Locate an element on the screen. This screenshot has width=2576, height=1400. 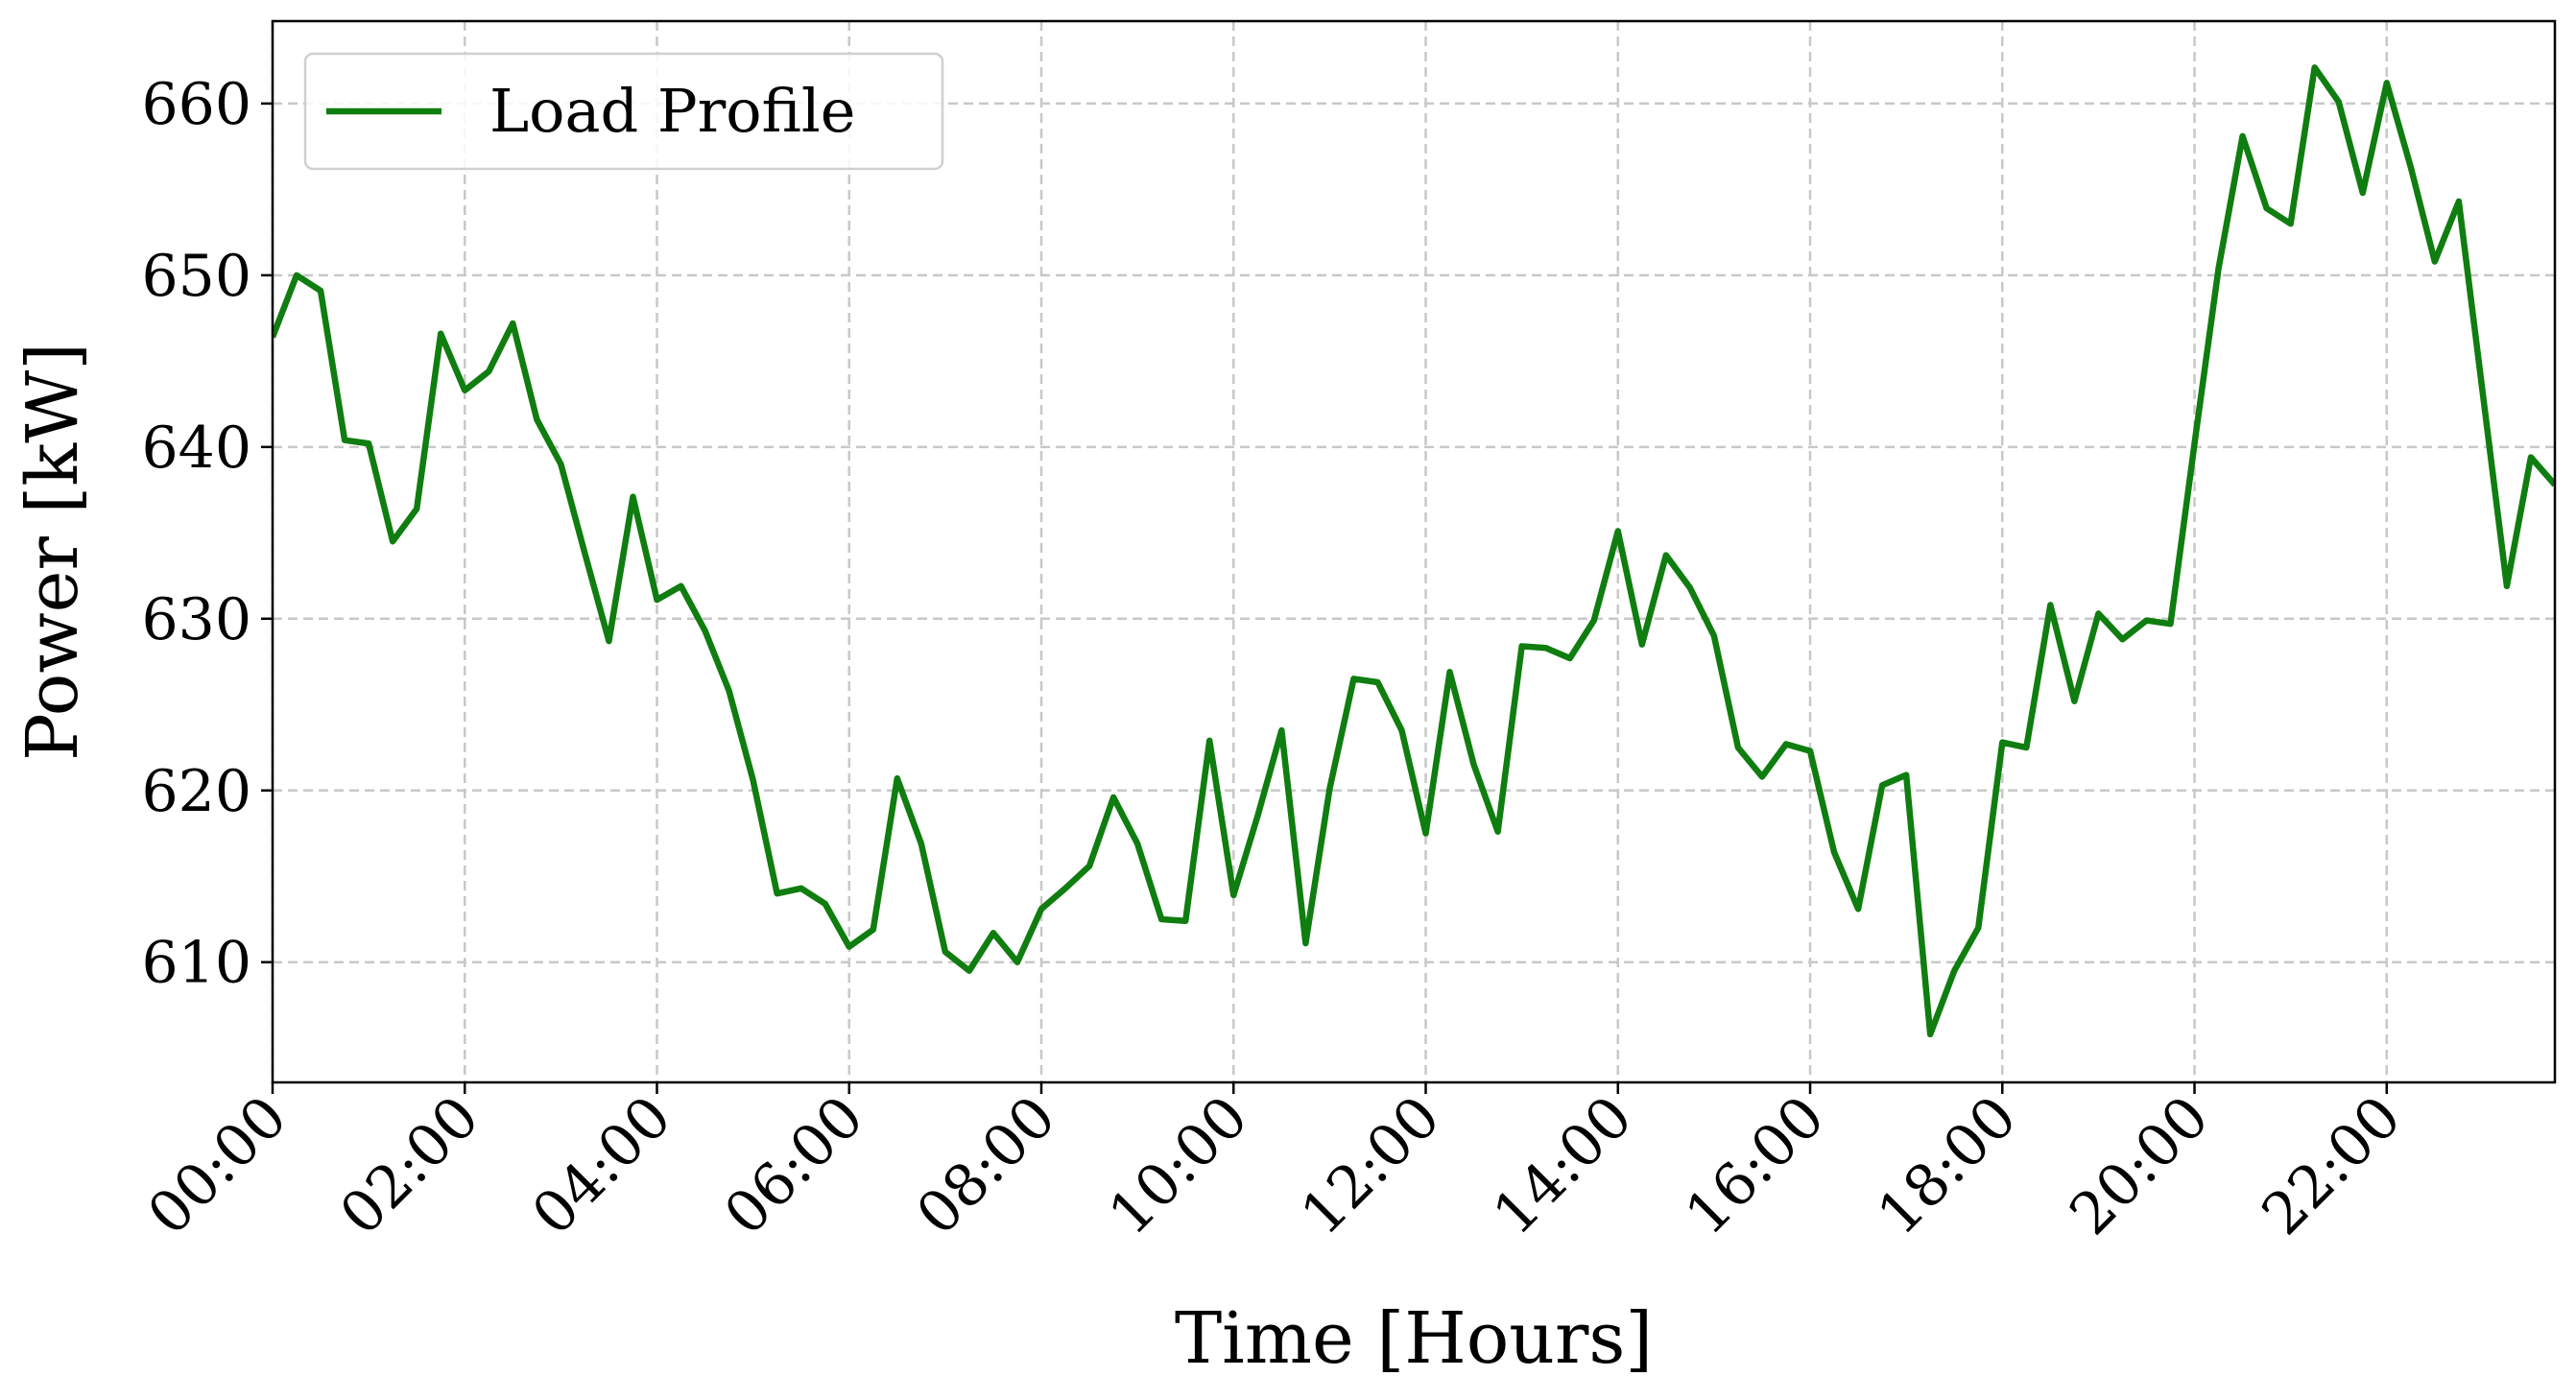
x-tick-label: 06:00 is located at coordinates (794, 1165).